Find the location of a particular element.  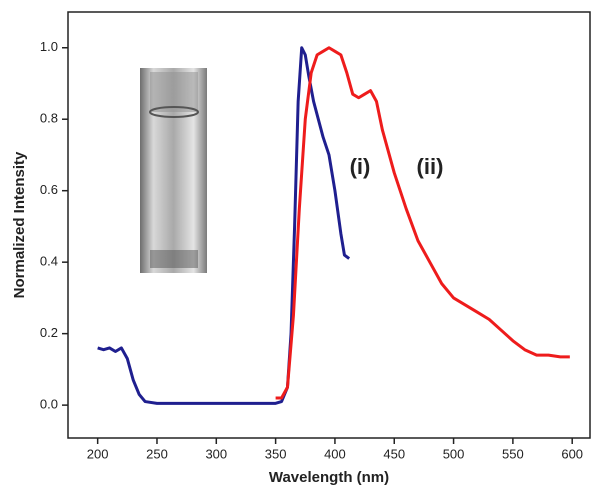

y-tick-label: 0.8 is located at coordinates (49, 118).